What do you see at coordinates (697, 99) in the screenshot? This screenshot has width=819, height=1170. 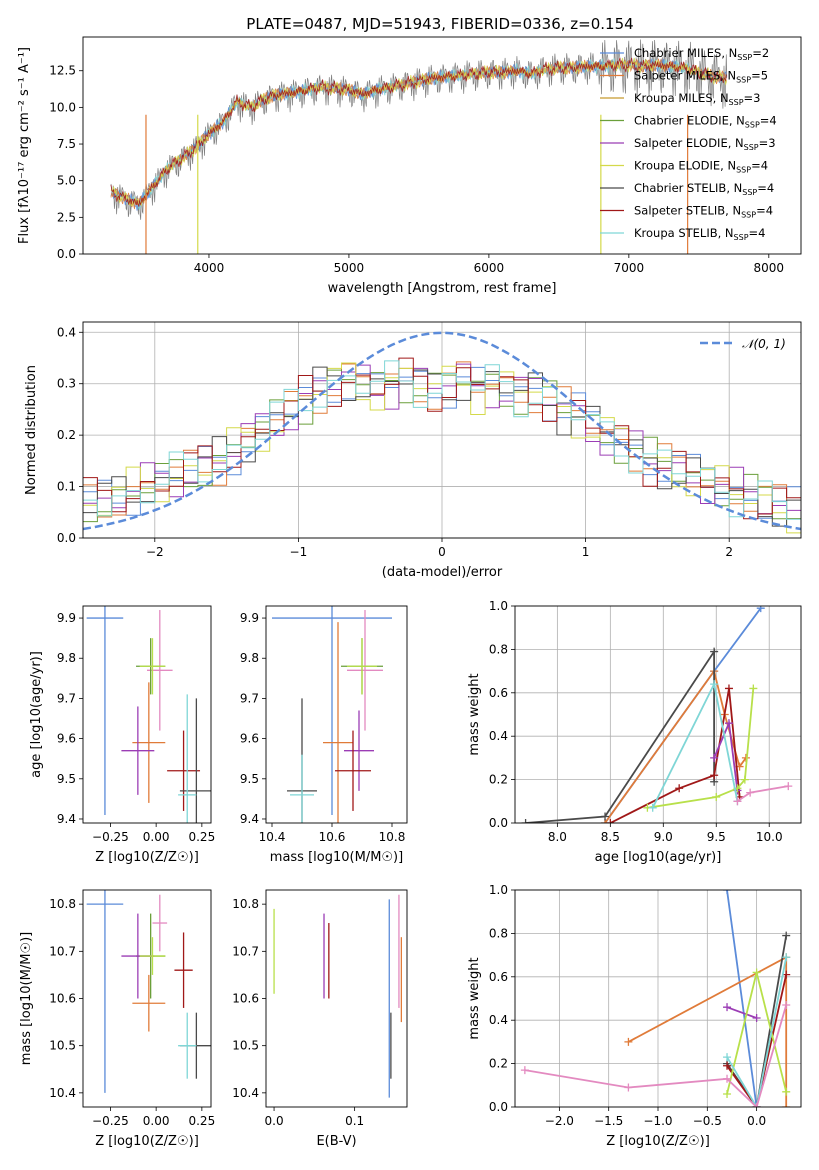 I see `legend-label: Kroupa MILES, NSSP=3` at bounding box center [697, 99].